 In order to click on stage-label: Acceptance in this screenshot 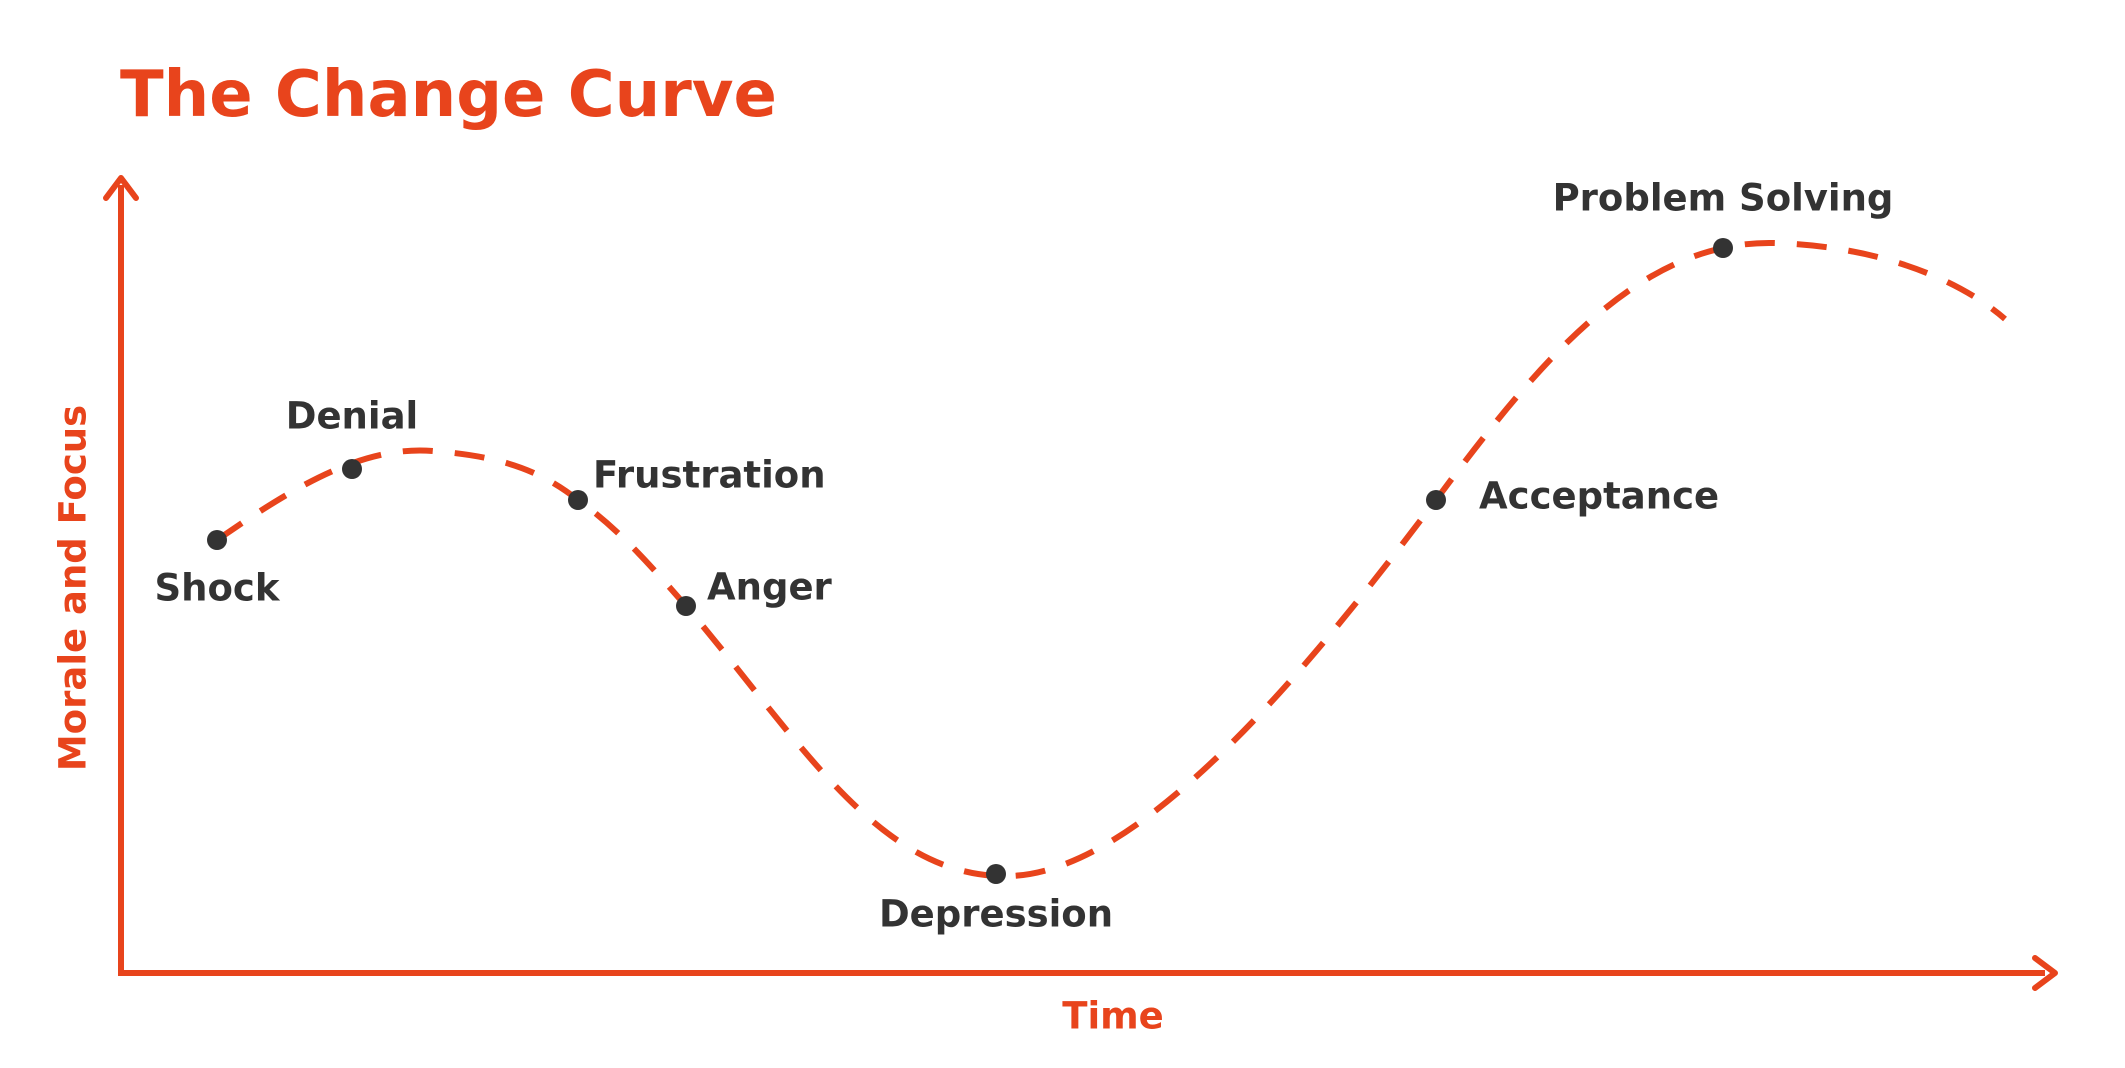, I will do `click(1599, 496)`.